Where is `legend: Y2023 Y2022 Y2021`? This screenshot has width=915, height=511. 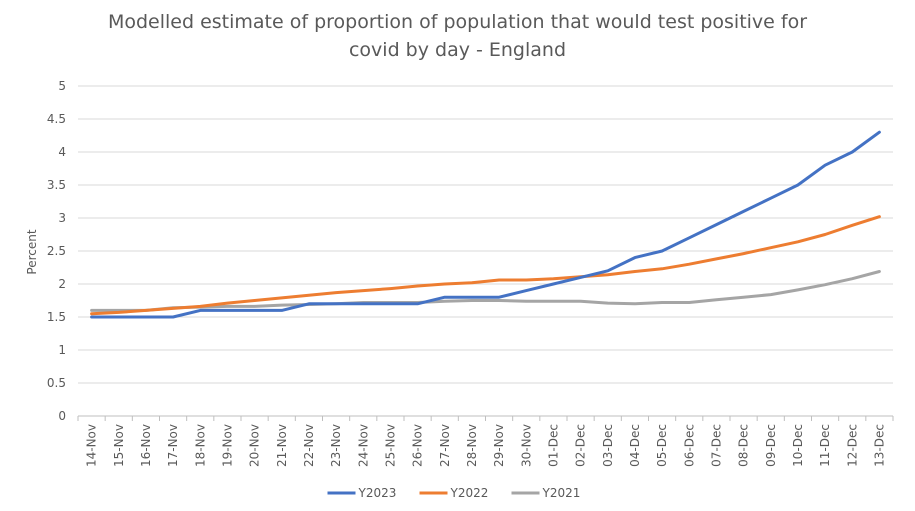 legend: Y2023 Y2022 Y2021 is located at coordinates (454, 493).